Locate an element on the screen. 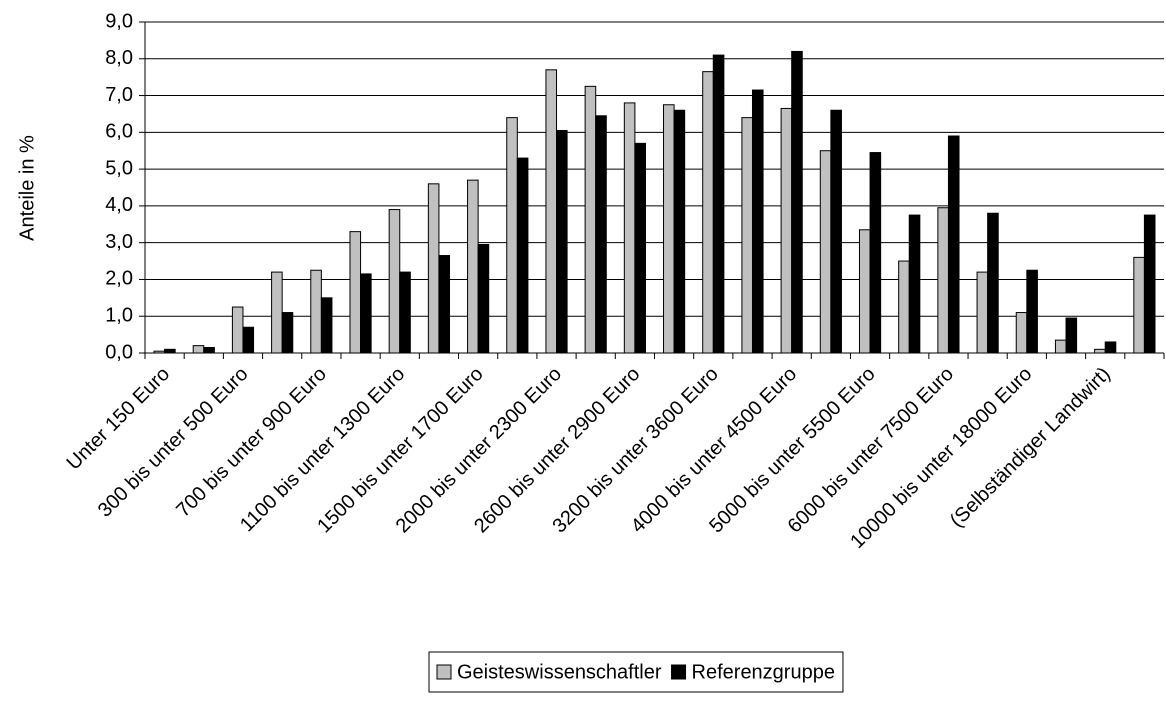 The width and height of the screenshot is (1166, 702). y-tick-label: 7,0 is located at coordinates (119, 95).